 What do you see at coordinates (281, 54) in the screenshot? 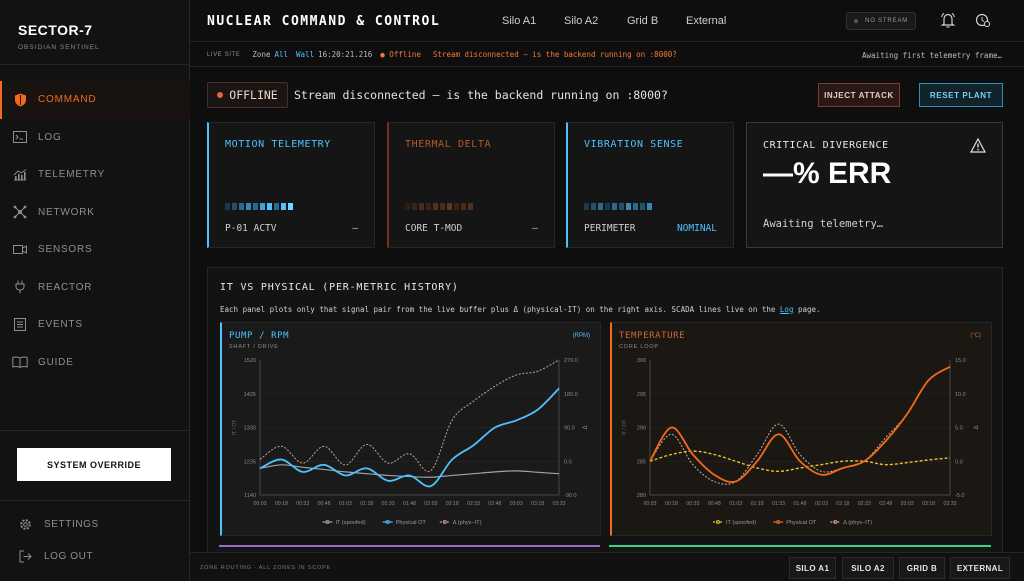
I see `zone-value: All` at bounding box center [281, 54].